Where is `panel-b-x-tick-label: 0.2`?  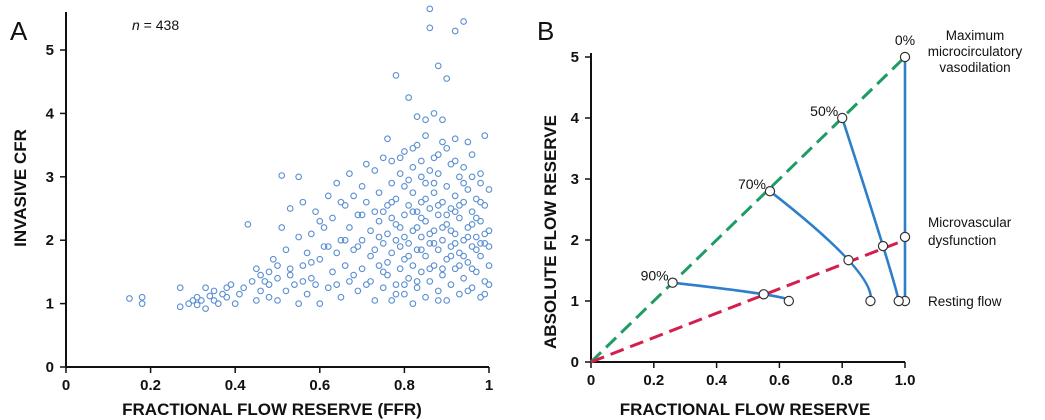
panel-b-x-tick-label: 0.2 is located at coordinates (653, 380).